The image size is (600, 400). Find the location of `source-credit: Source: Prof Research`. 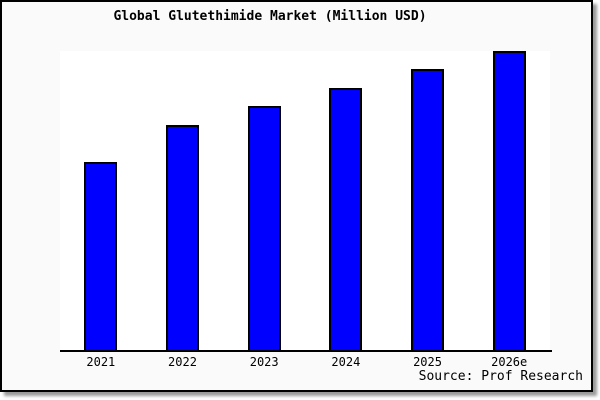

source-credit: Source: Prof Research is located at coordinates (500, 376).